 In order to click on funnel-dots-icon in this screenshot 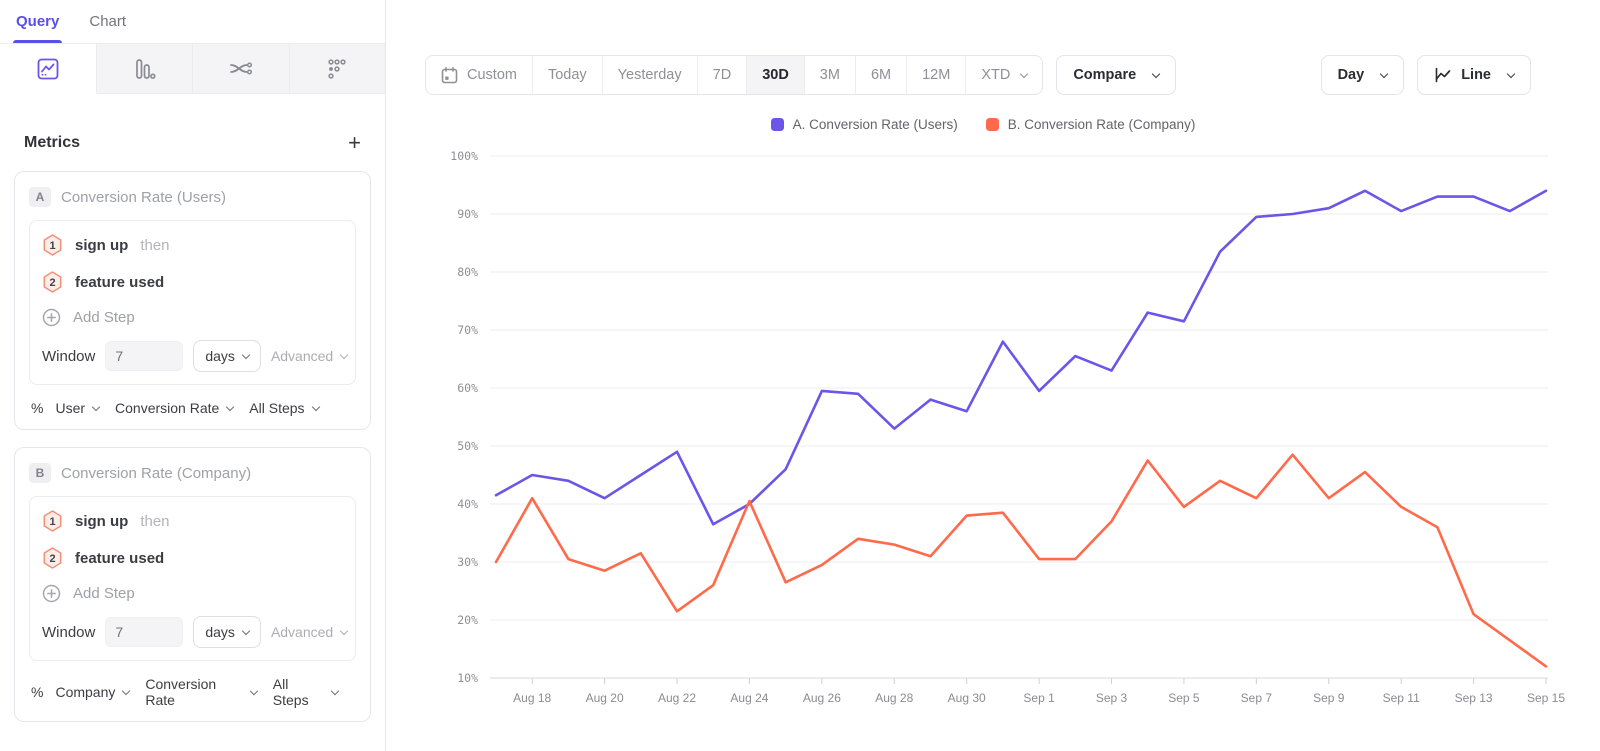, I will do `click(337, 68)`.